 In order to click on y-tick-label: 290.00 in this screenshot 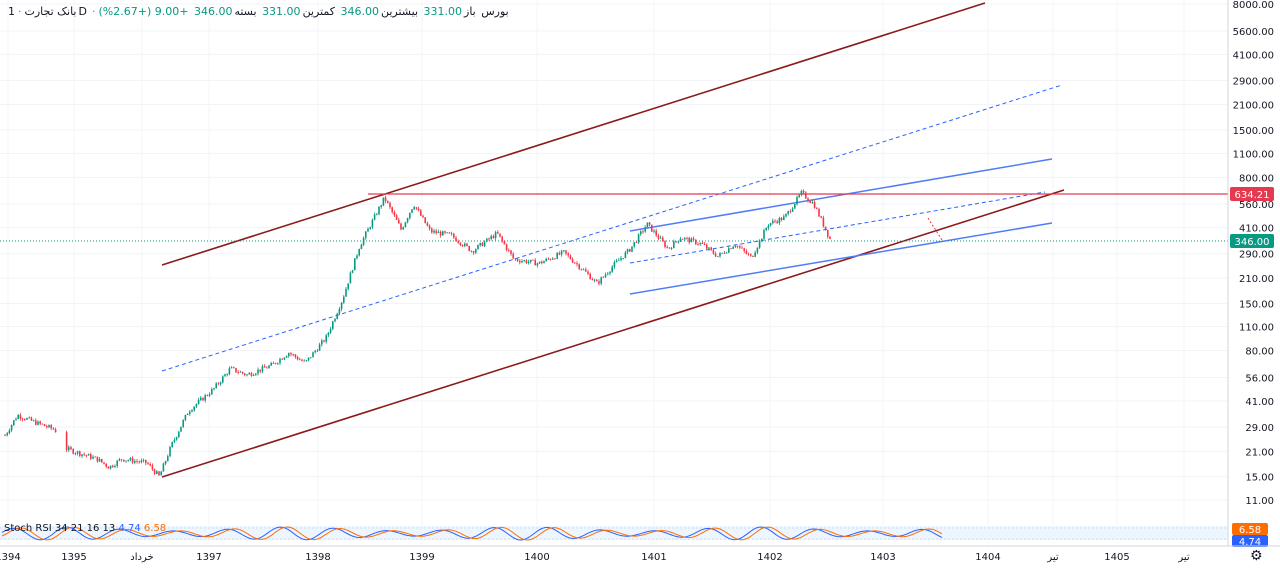, I will do `click(1256, 255)`.